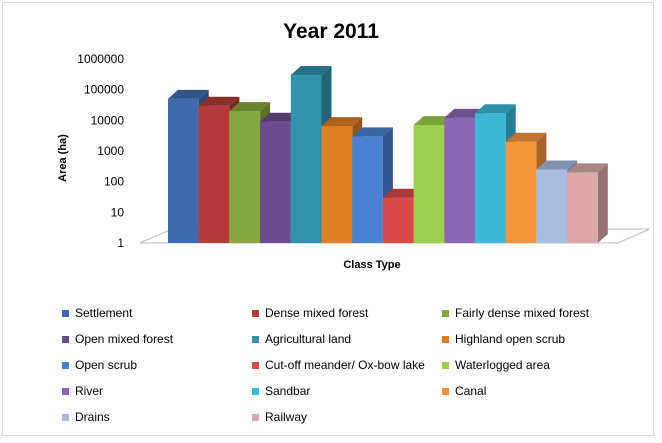 This screenshot has height=443, width=662. What do you see at coordinates (345, 365) in the screenshot?
I see `legend-label: Cut-off meander/ Ox-bow lake` at bounding box center [345, 365].